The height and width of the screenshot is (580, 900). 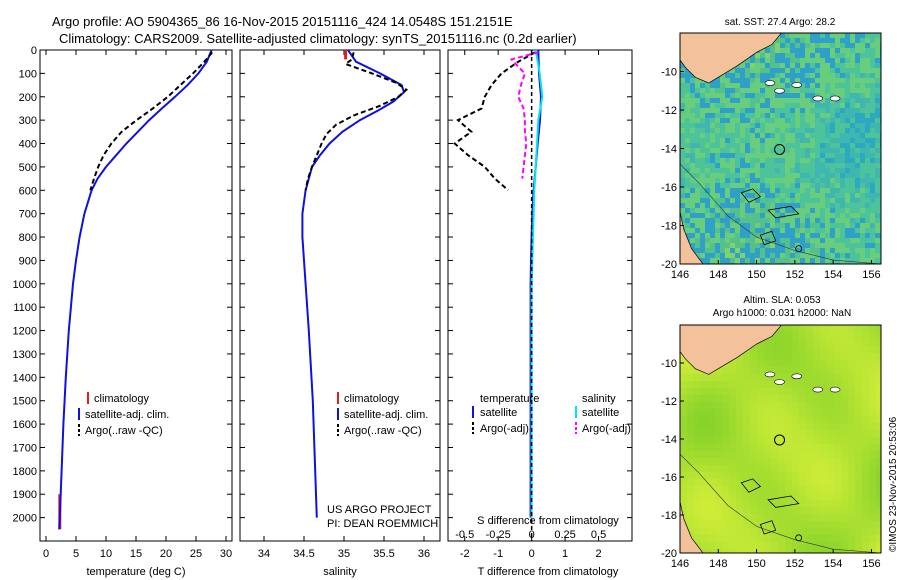 What do you see at coordinates (548, 572) in the screenshot?
I see `t-difference-xlabel: T difference from climatology` at bounding box center [548, 572].